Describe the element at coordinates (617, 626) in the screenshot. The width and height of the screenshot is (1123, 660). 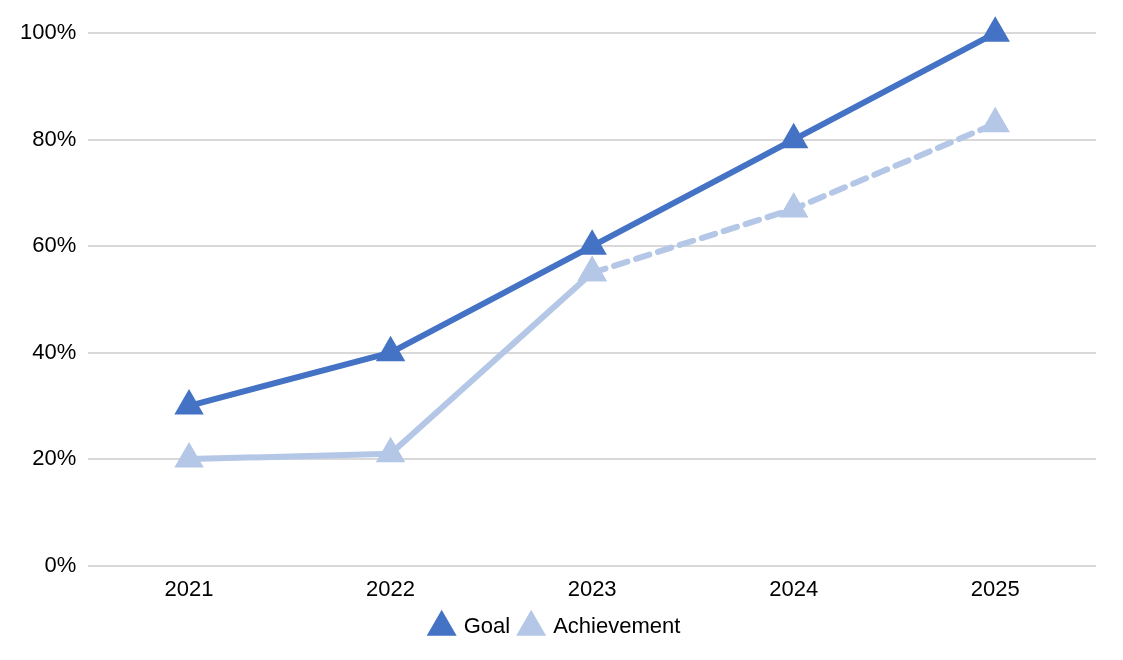
I see `legend-label: Achievement` at that location.